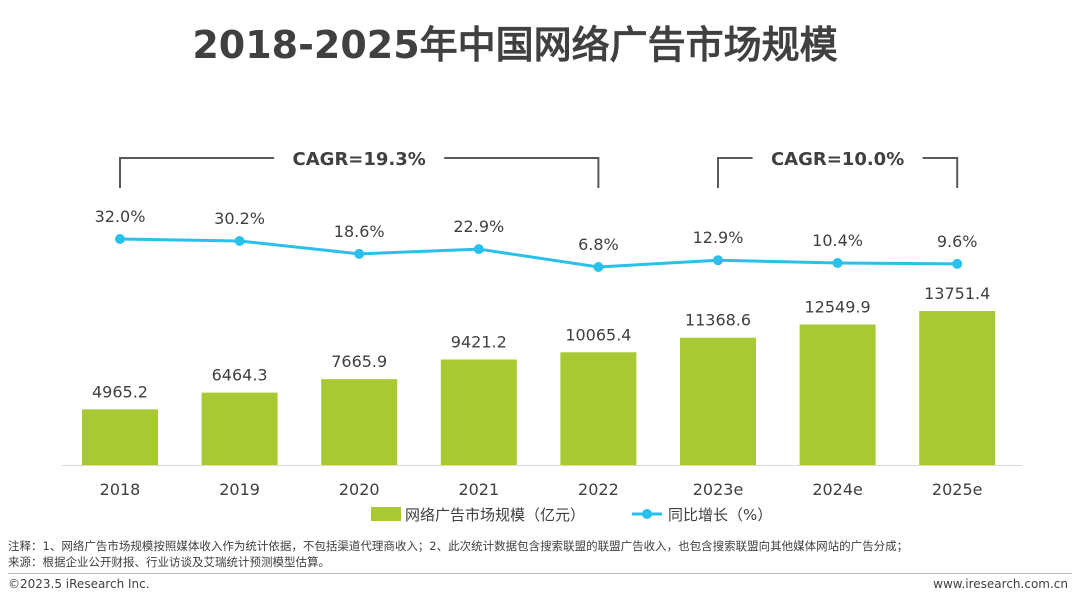 The height and width of the screenshot is (616, 1080). I want to click on growth-value-label-2024e: 10.4%, so click(837, 240).